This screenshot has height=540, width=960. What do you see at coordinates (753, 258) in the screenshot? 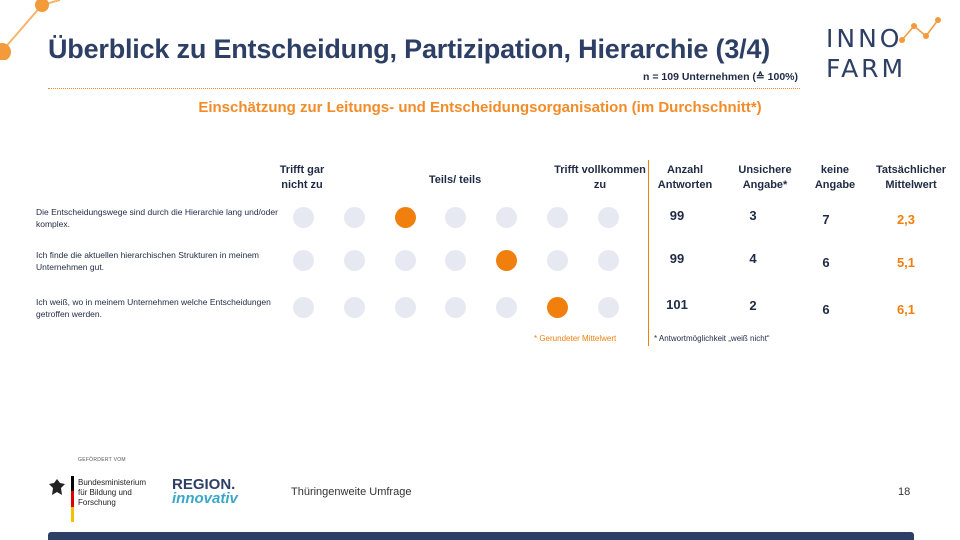
I see `row-unsure-count: 4` at bounding box center [753, 258].